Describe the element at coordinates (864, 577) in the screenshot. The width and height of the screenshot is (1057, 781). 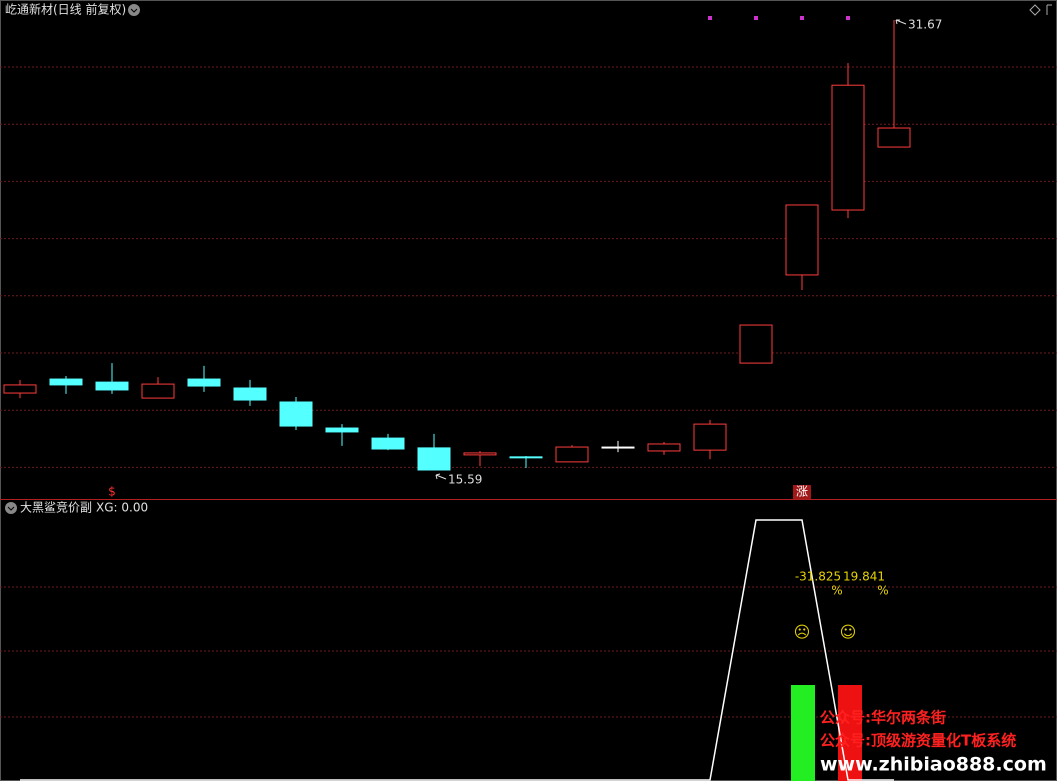
I see `stat-value: 19.841` at that location.